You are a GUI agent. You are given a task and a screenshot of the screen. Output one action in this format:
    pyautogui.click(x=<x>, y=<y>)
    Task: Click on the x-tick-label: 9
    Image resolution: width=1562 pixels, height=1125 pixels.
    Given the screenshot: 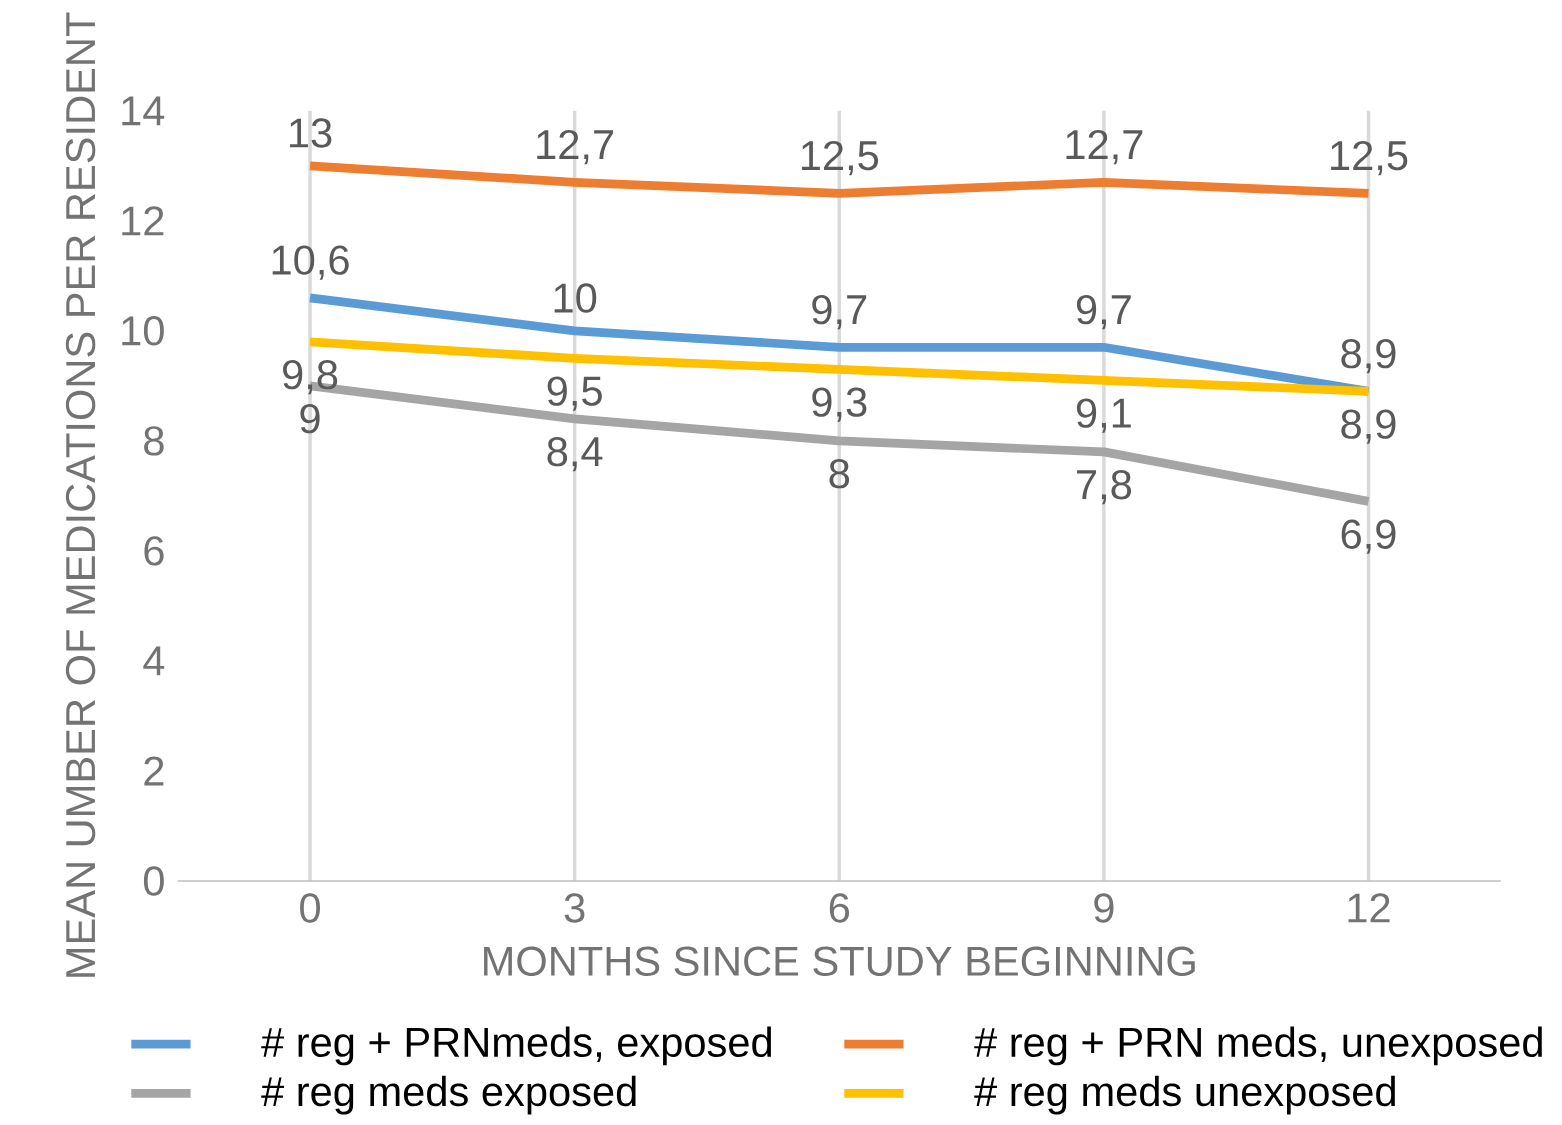 What is the action you would take?
    pyautogui.click(x=1104, y=908)
    